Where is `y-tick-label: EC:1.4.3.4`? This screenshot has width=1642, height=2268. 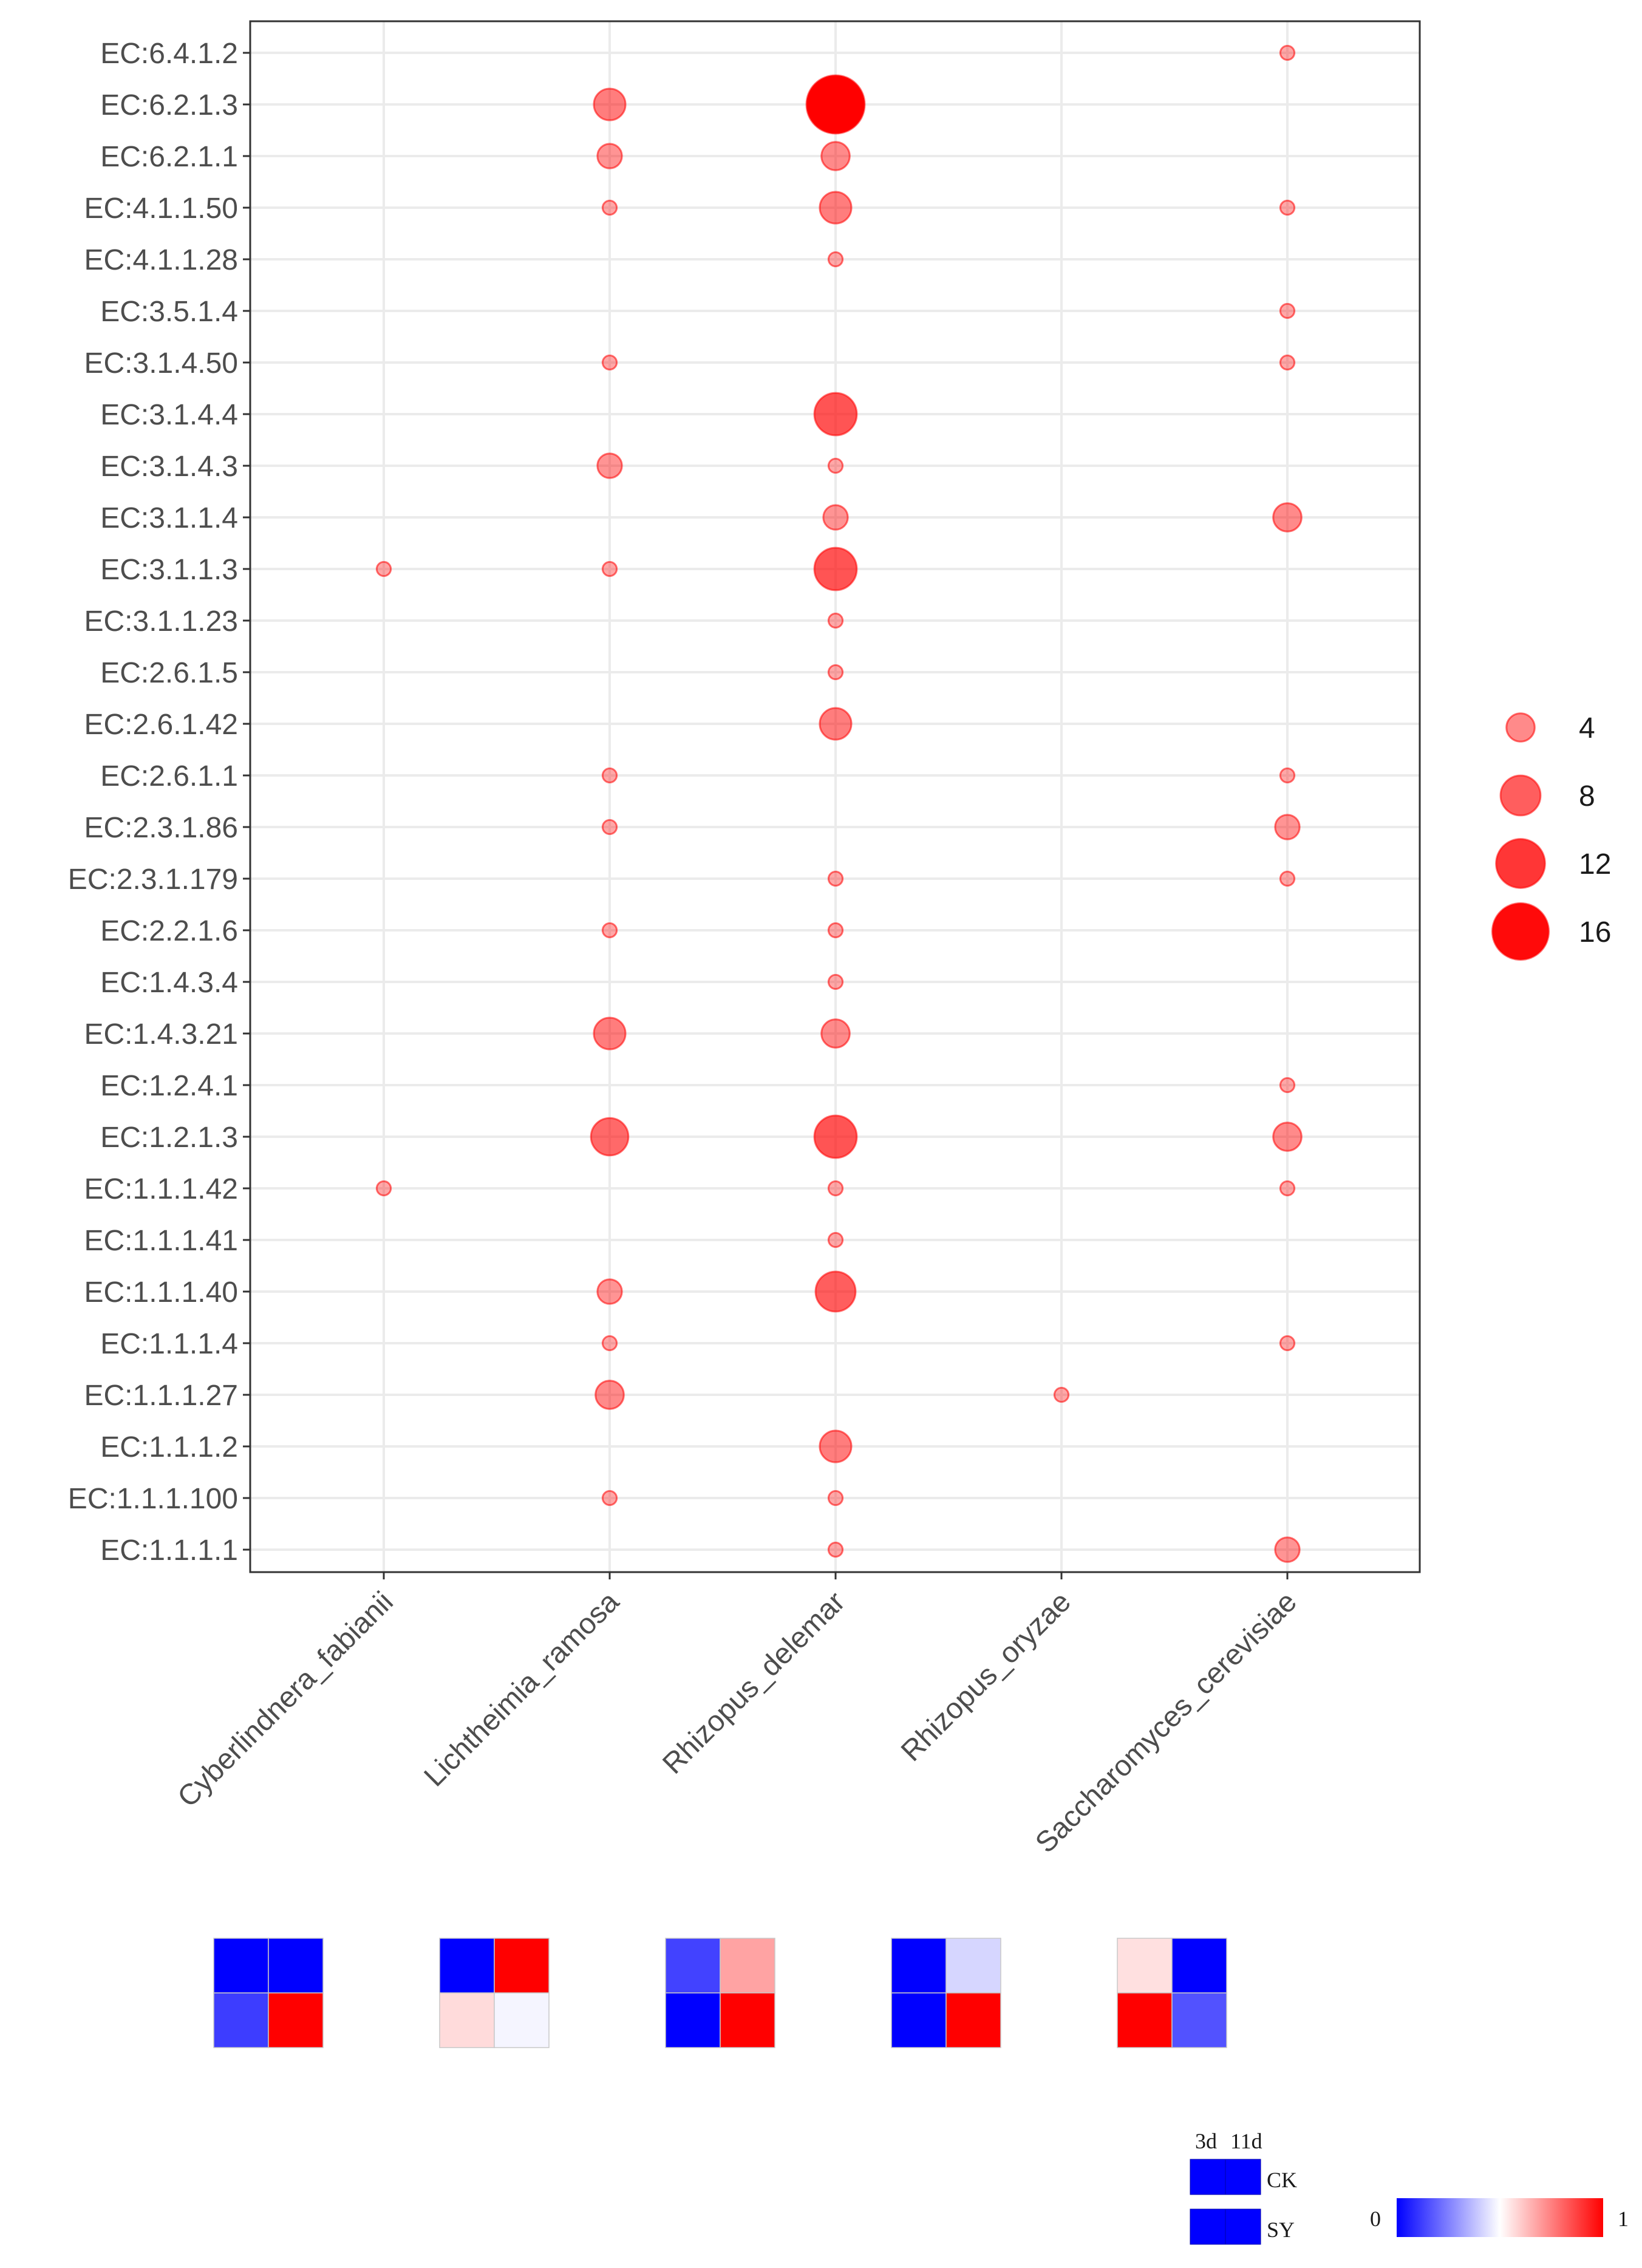
y-tick-label: EC:1.4.3.4 is located at coordinates (169, 983).